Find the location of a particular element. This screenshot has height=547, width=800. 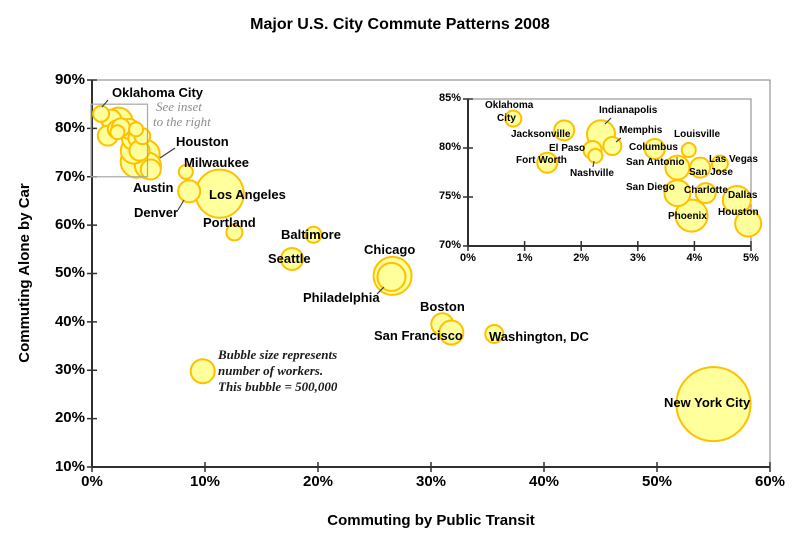

bubble-new-york-city is located at coordinates (713, 404).